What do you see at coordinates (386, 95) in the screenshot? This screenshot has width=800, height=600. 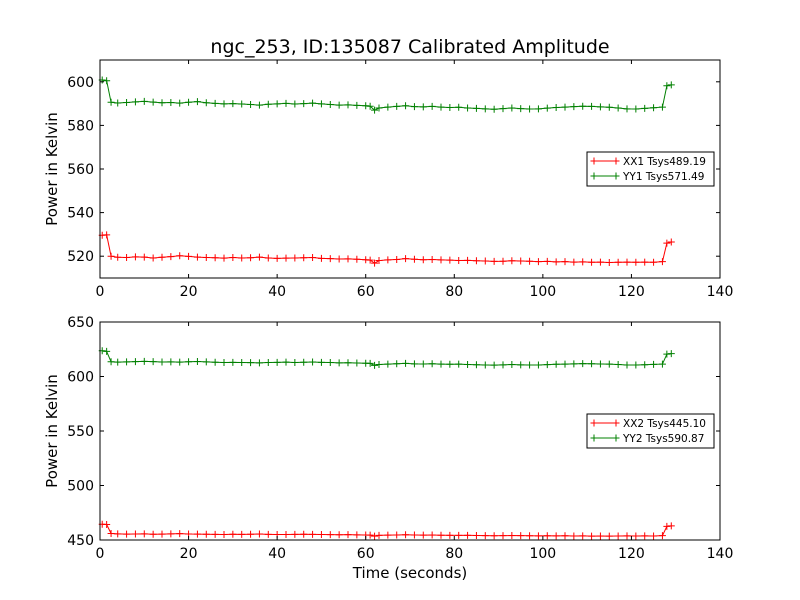 I see `series-yy1` at bounding box center [386, 95].